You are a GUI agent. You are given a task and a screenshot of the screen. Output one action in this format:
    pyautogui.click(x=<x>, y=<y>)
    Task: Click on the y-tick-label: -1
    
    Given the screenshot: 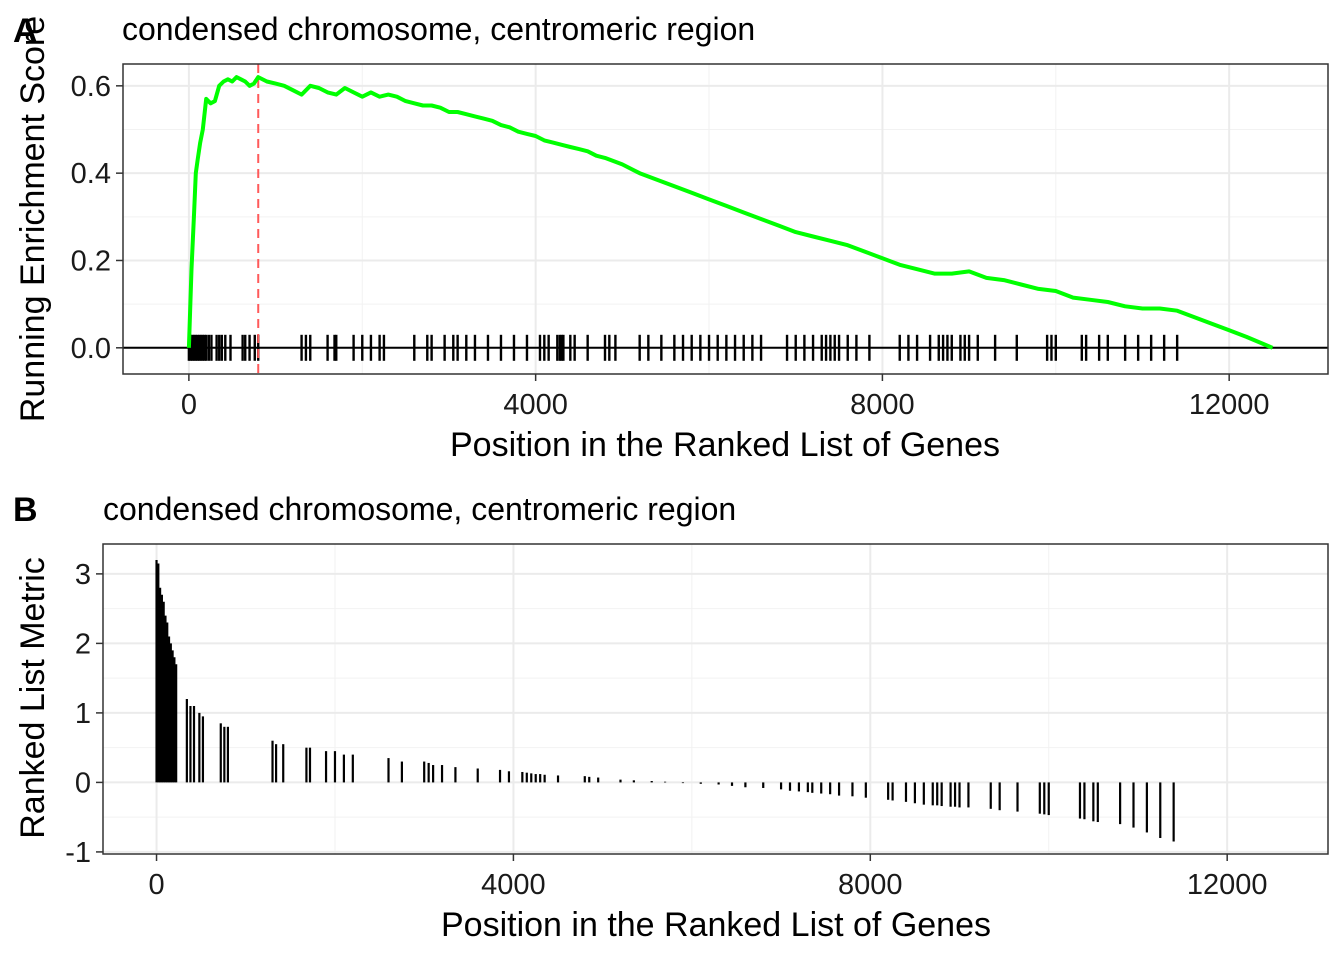 What is the action you would take?
    pyautogui.click(x=78, y=853)
    